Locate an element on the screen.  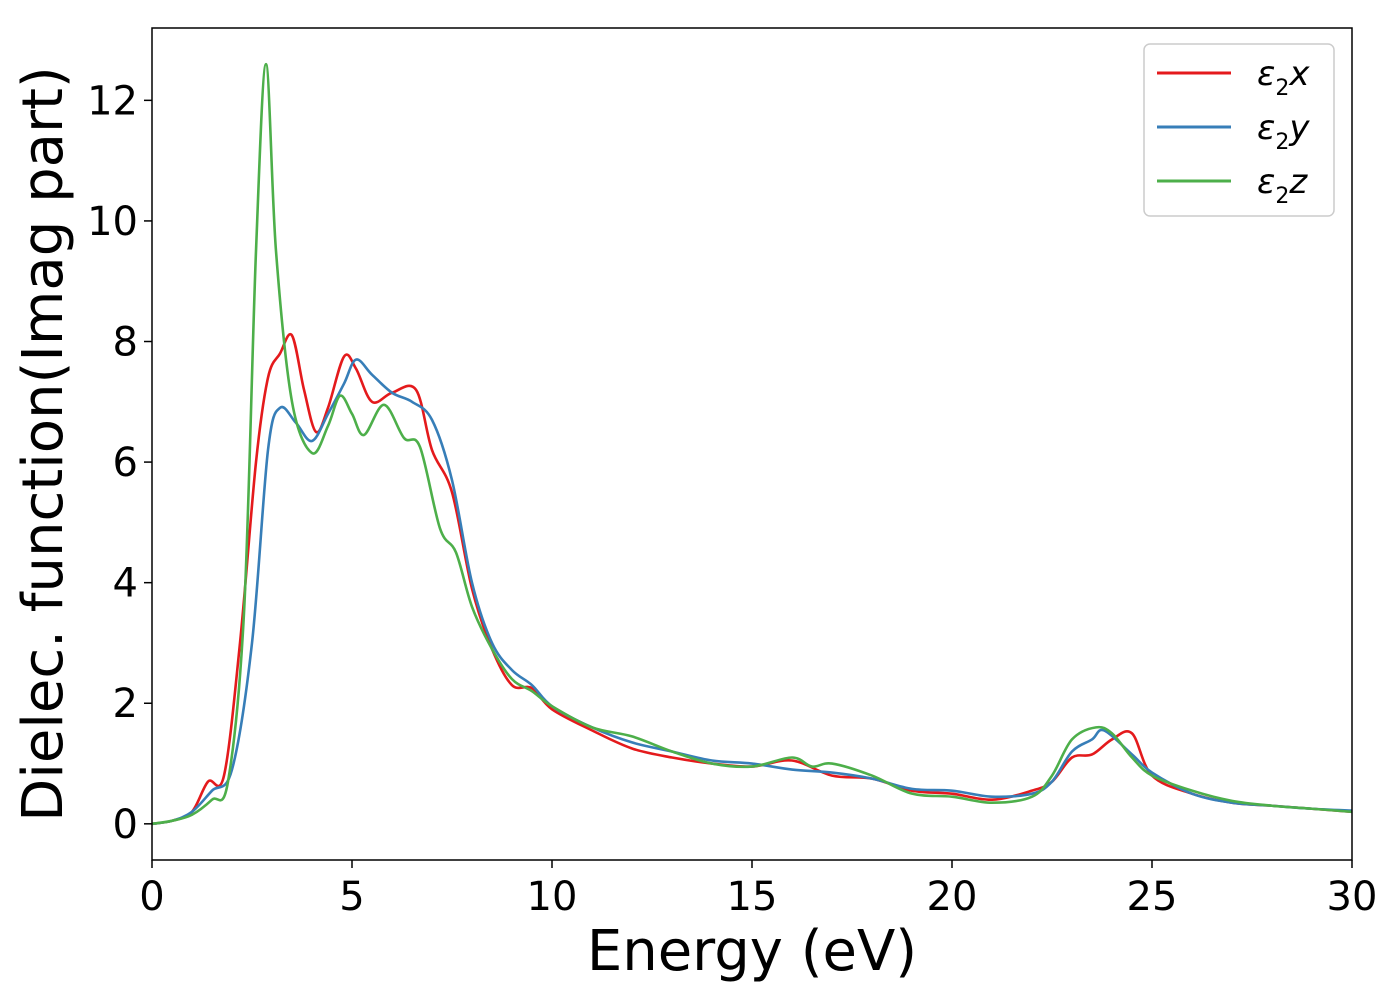
legend-suffix: y is located at coordinates (1299, 128).